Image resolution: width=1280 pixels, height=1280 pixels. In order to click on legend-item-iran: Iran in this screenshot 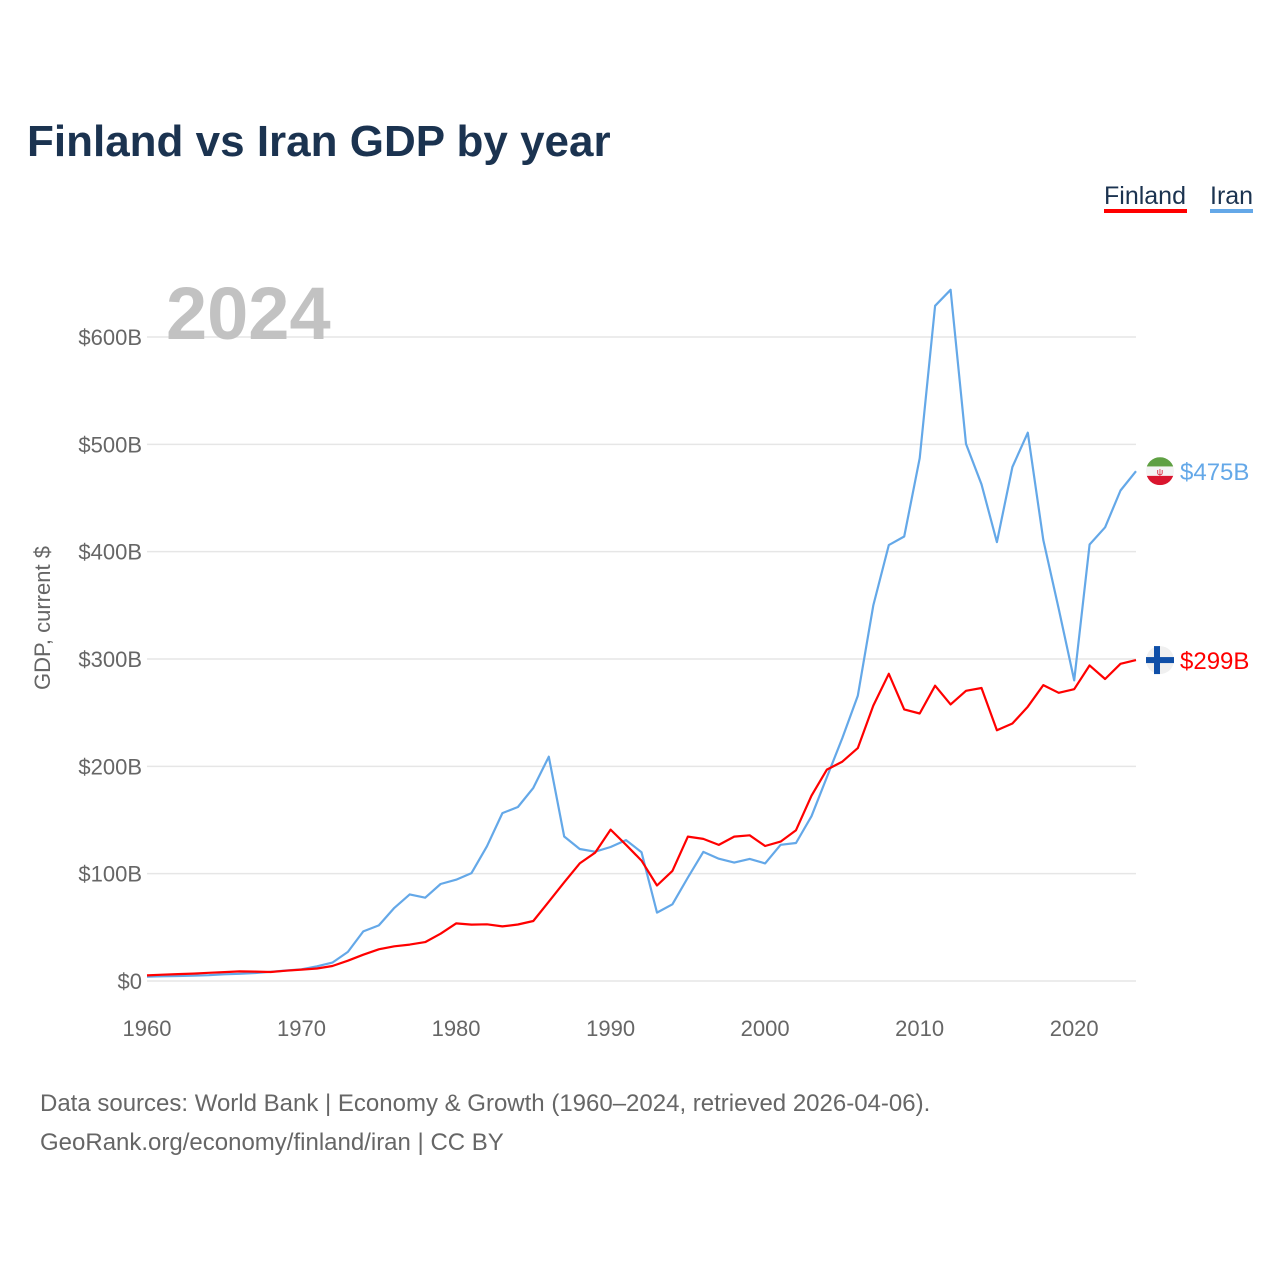, I will do `click(1231, 197)`.